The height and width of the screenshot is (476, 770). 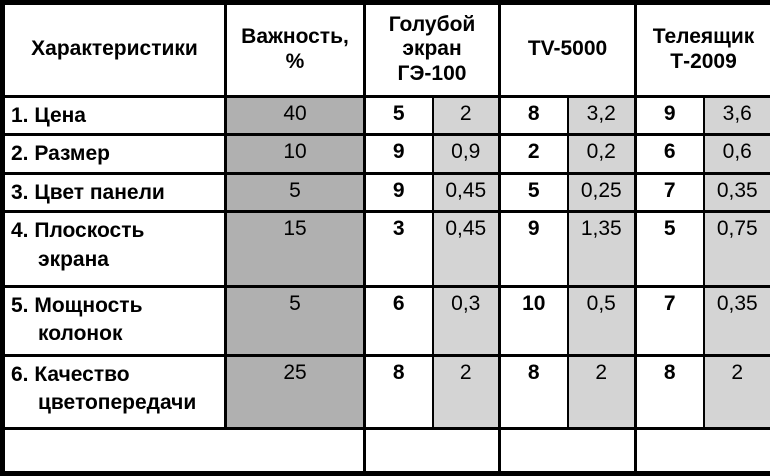 I want to click on cell-weighted: 1,35, so click(x=602, y=249).